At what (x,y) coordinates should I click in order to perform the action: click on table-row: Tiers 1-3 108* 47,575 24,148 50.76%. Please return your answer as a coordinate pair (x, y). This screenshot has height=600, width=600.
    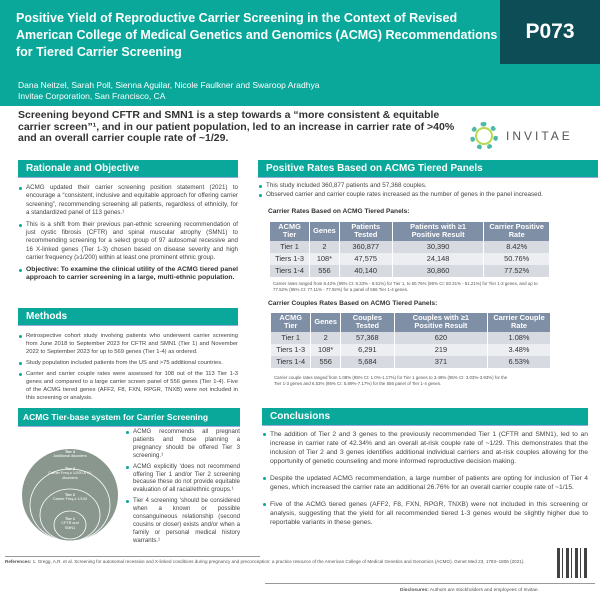
    Looking at the image, I should click on (410, 258).